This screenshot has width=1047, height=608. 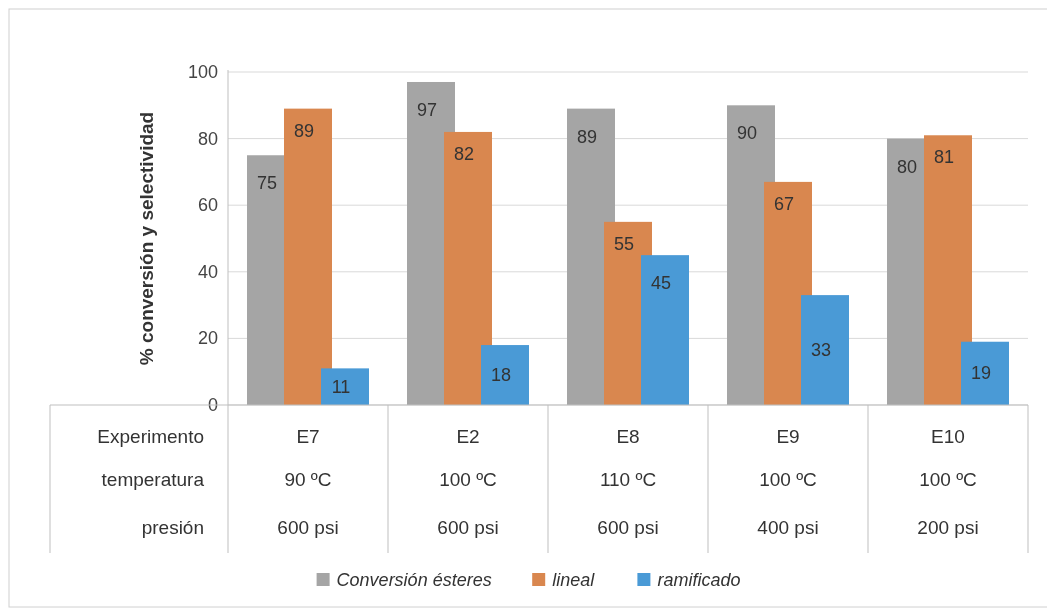 I want to click on text: presión, so click(x=172, y=527).